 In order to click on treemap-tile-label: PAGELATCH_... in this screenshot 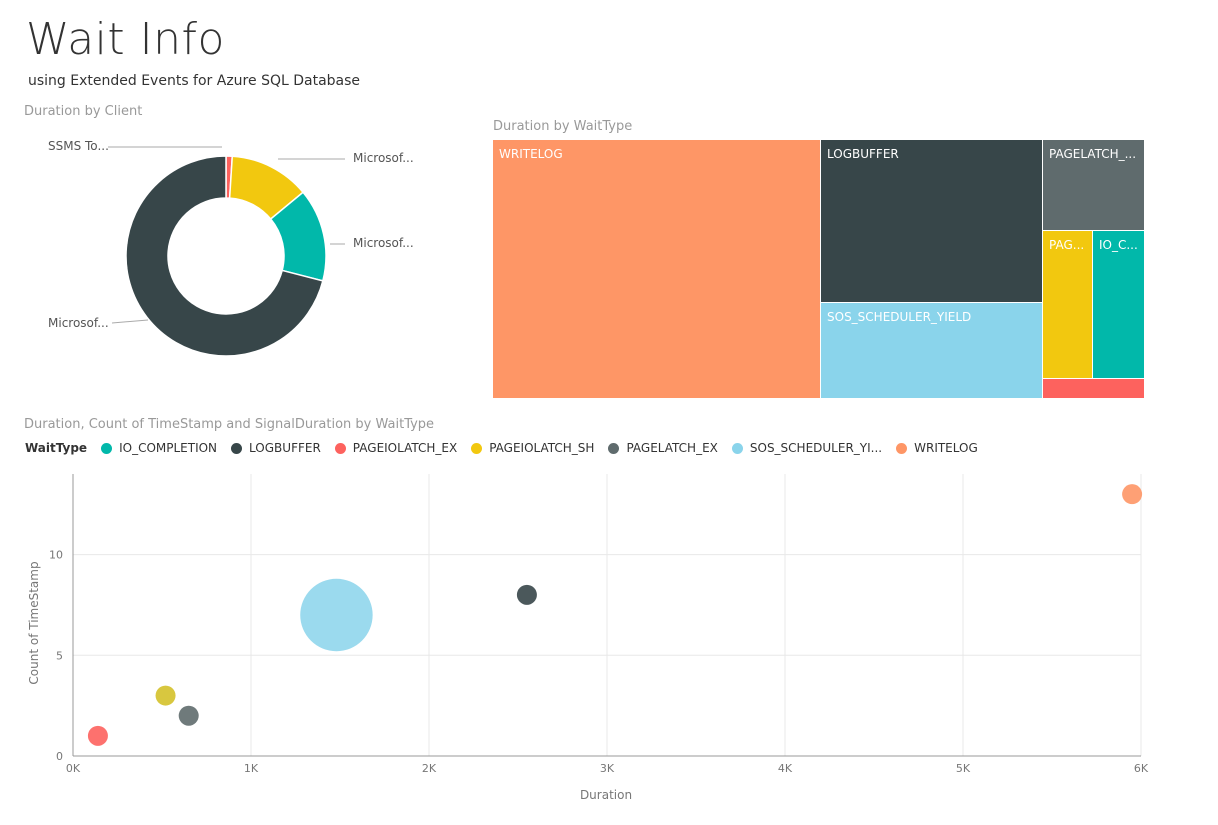, I will do `click(1093, 154)`.